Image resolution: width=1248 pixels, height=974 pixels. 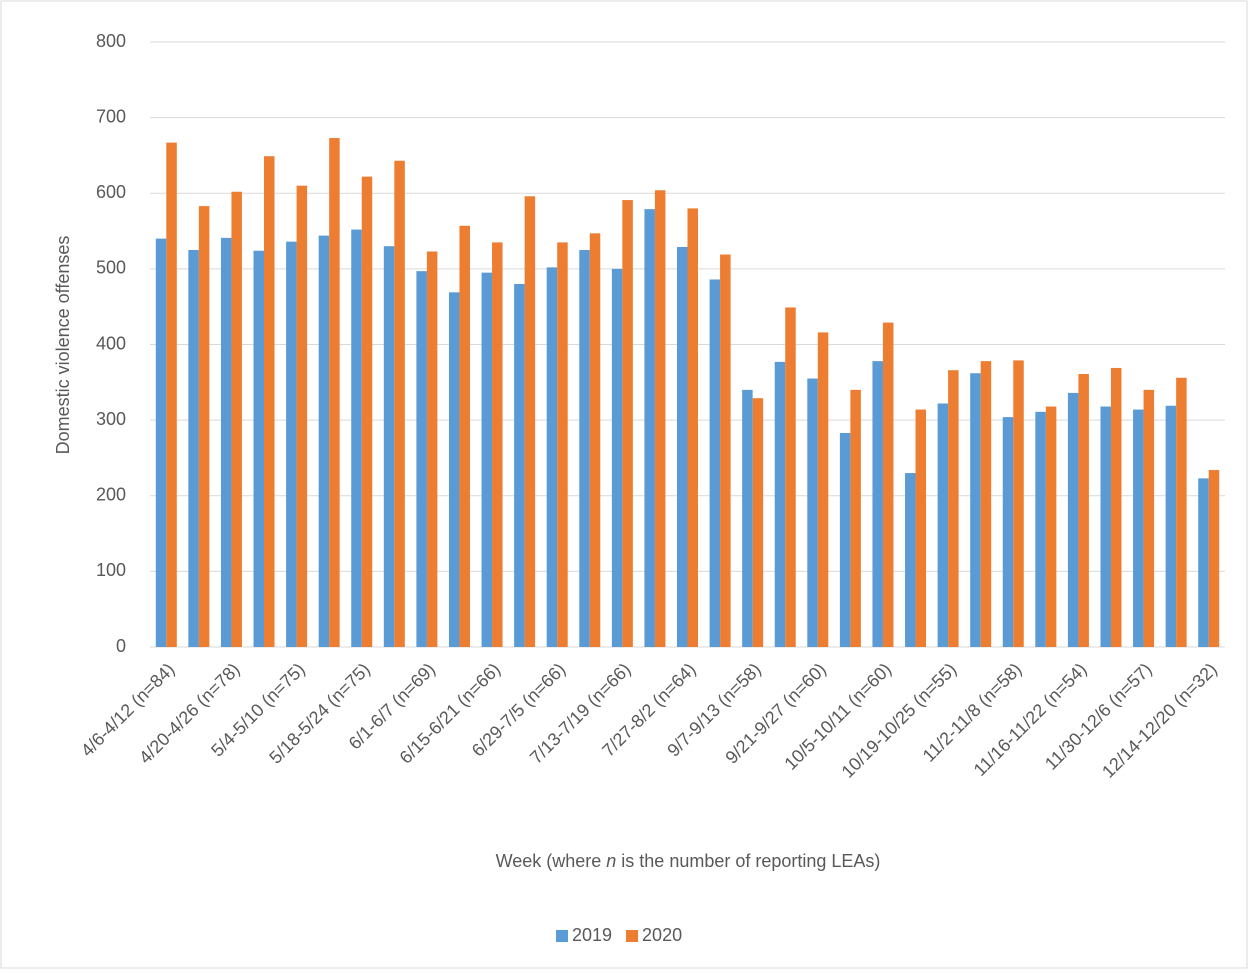 What do you see at coordinates (662, 935) in the screenshot?
I see `legend-label: 2020` at bounding box center [662, 935].